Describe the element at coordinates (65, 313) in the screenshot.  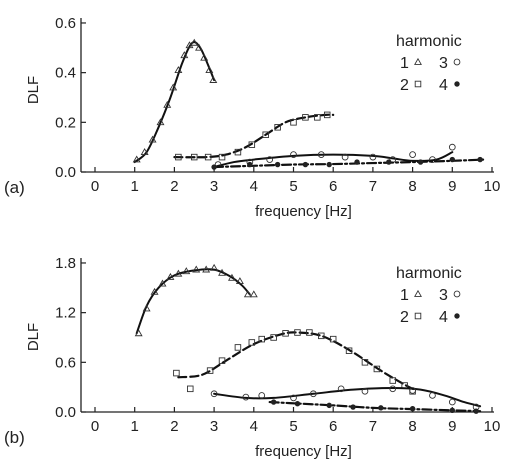
I see `y-tick-label: 1.2` at that location.